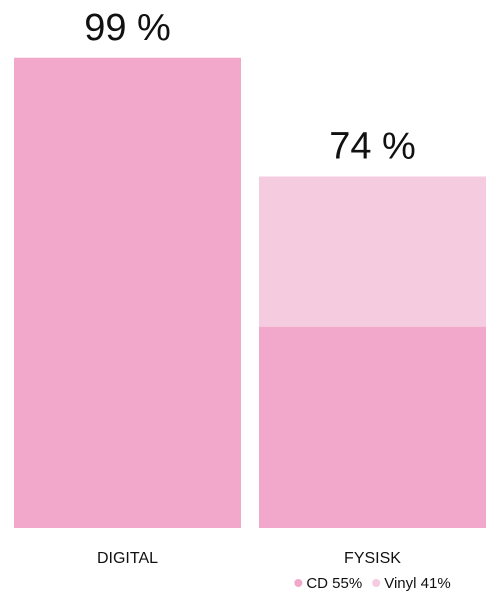 The height and width of the screenshot is (595, 488). What do you see at coordinates (347, 583) in the screenshot?
I see `legend-value: 55%` at bounding box center [347, 583].